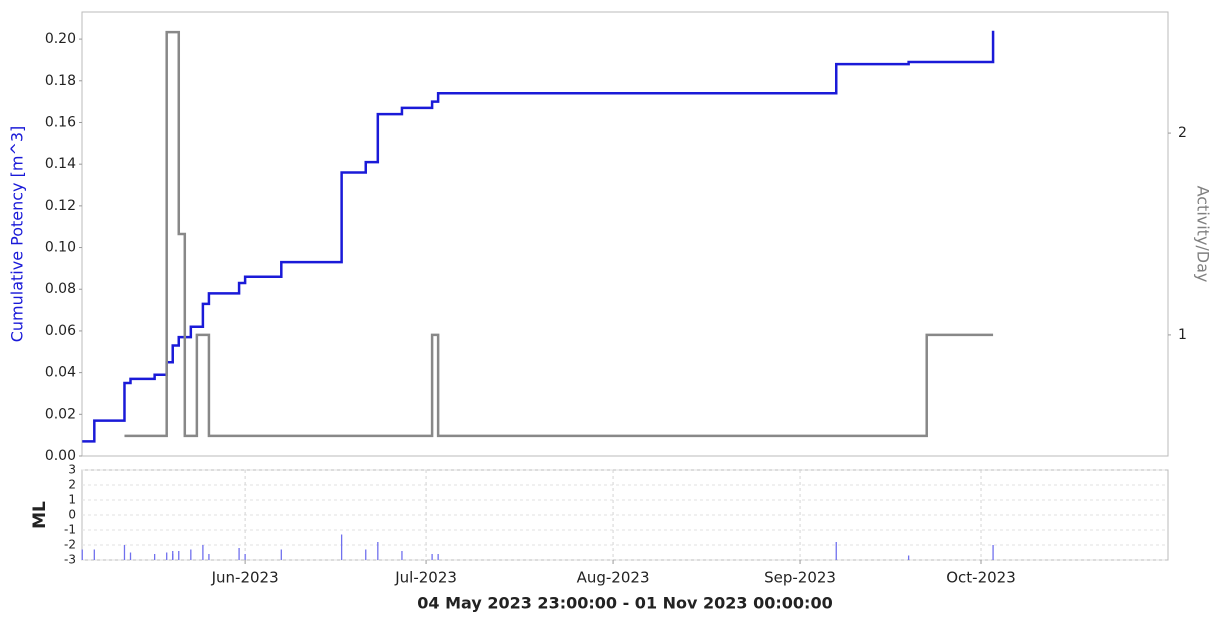 Image resolution: width=1215 pixels, height=617 pixels. I want to click on y-tick-label: 0.00, so click(60, 456).